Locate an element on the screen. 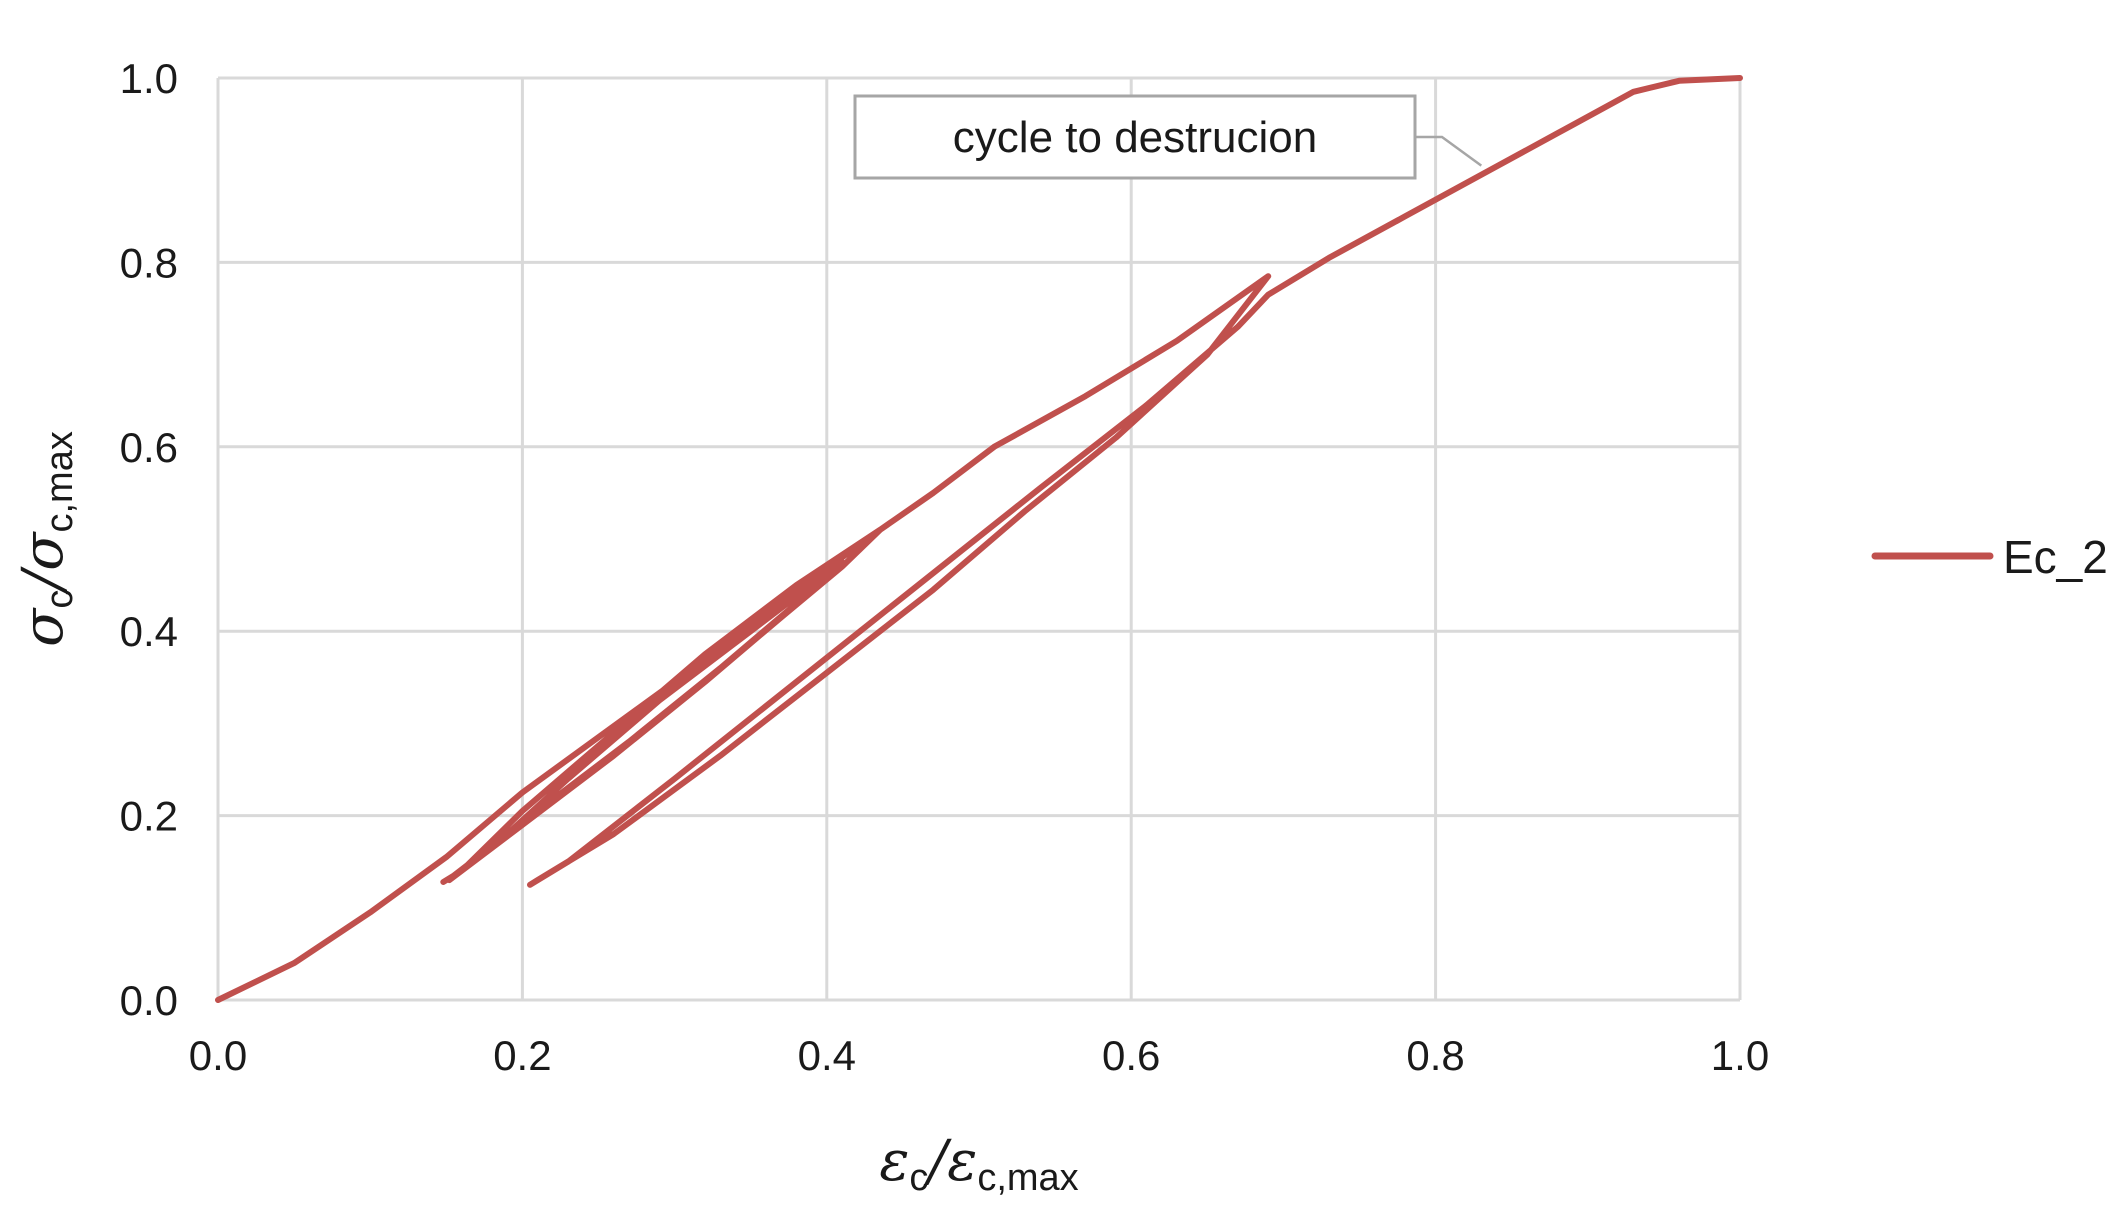  annotation-callout: cycle to destrucion is located at coordinates (1168, 137).